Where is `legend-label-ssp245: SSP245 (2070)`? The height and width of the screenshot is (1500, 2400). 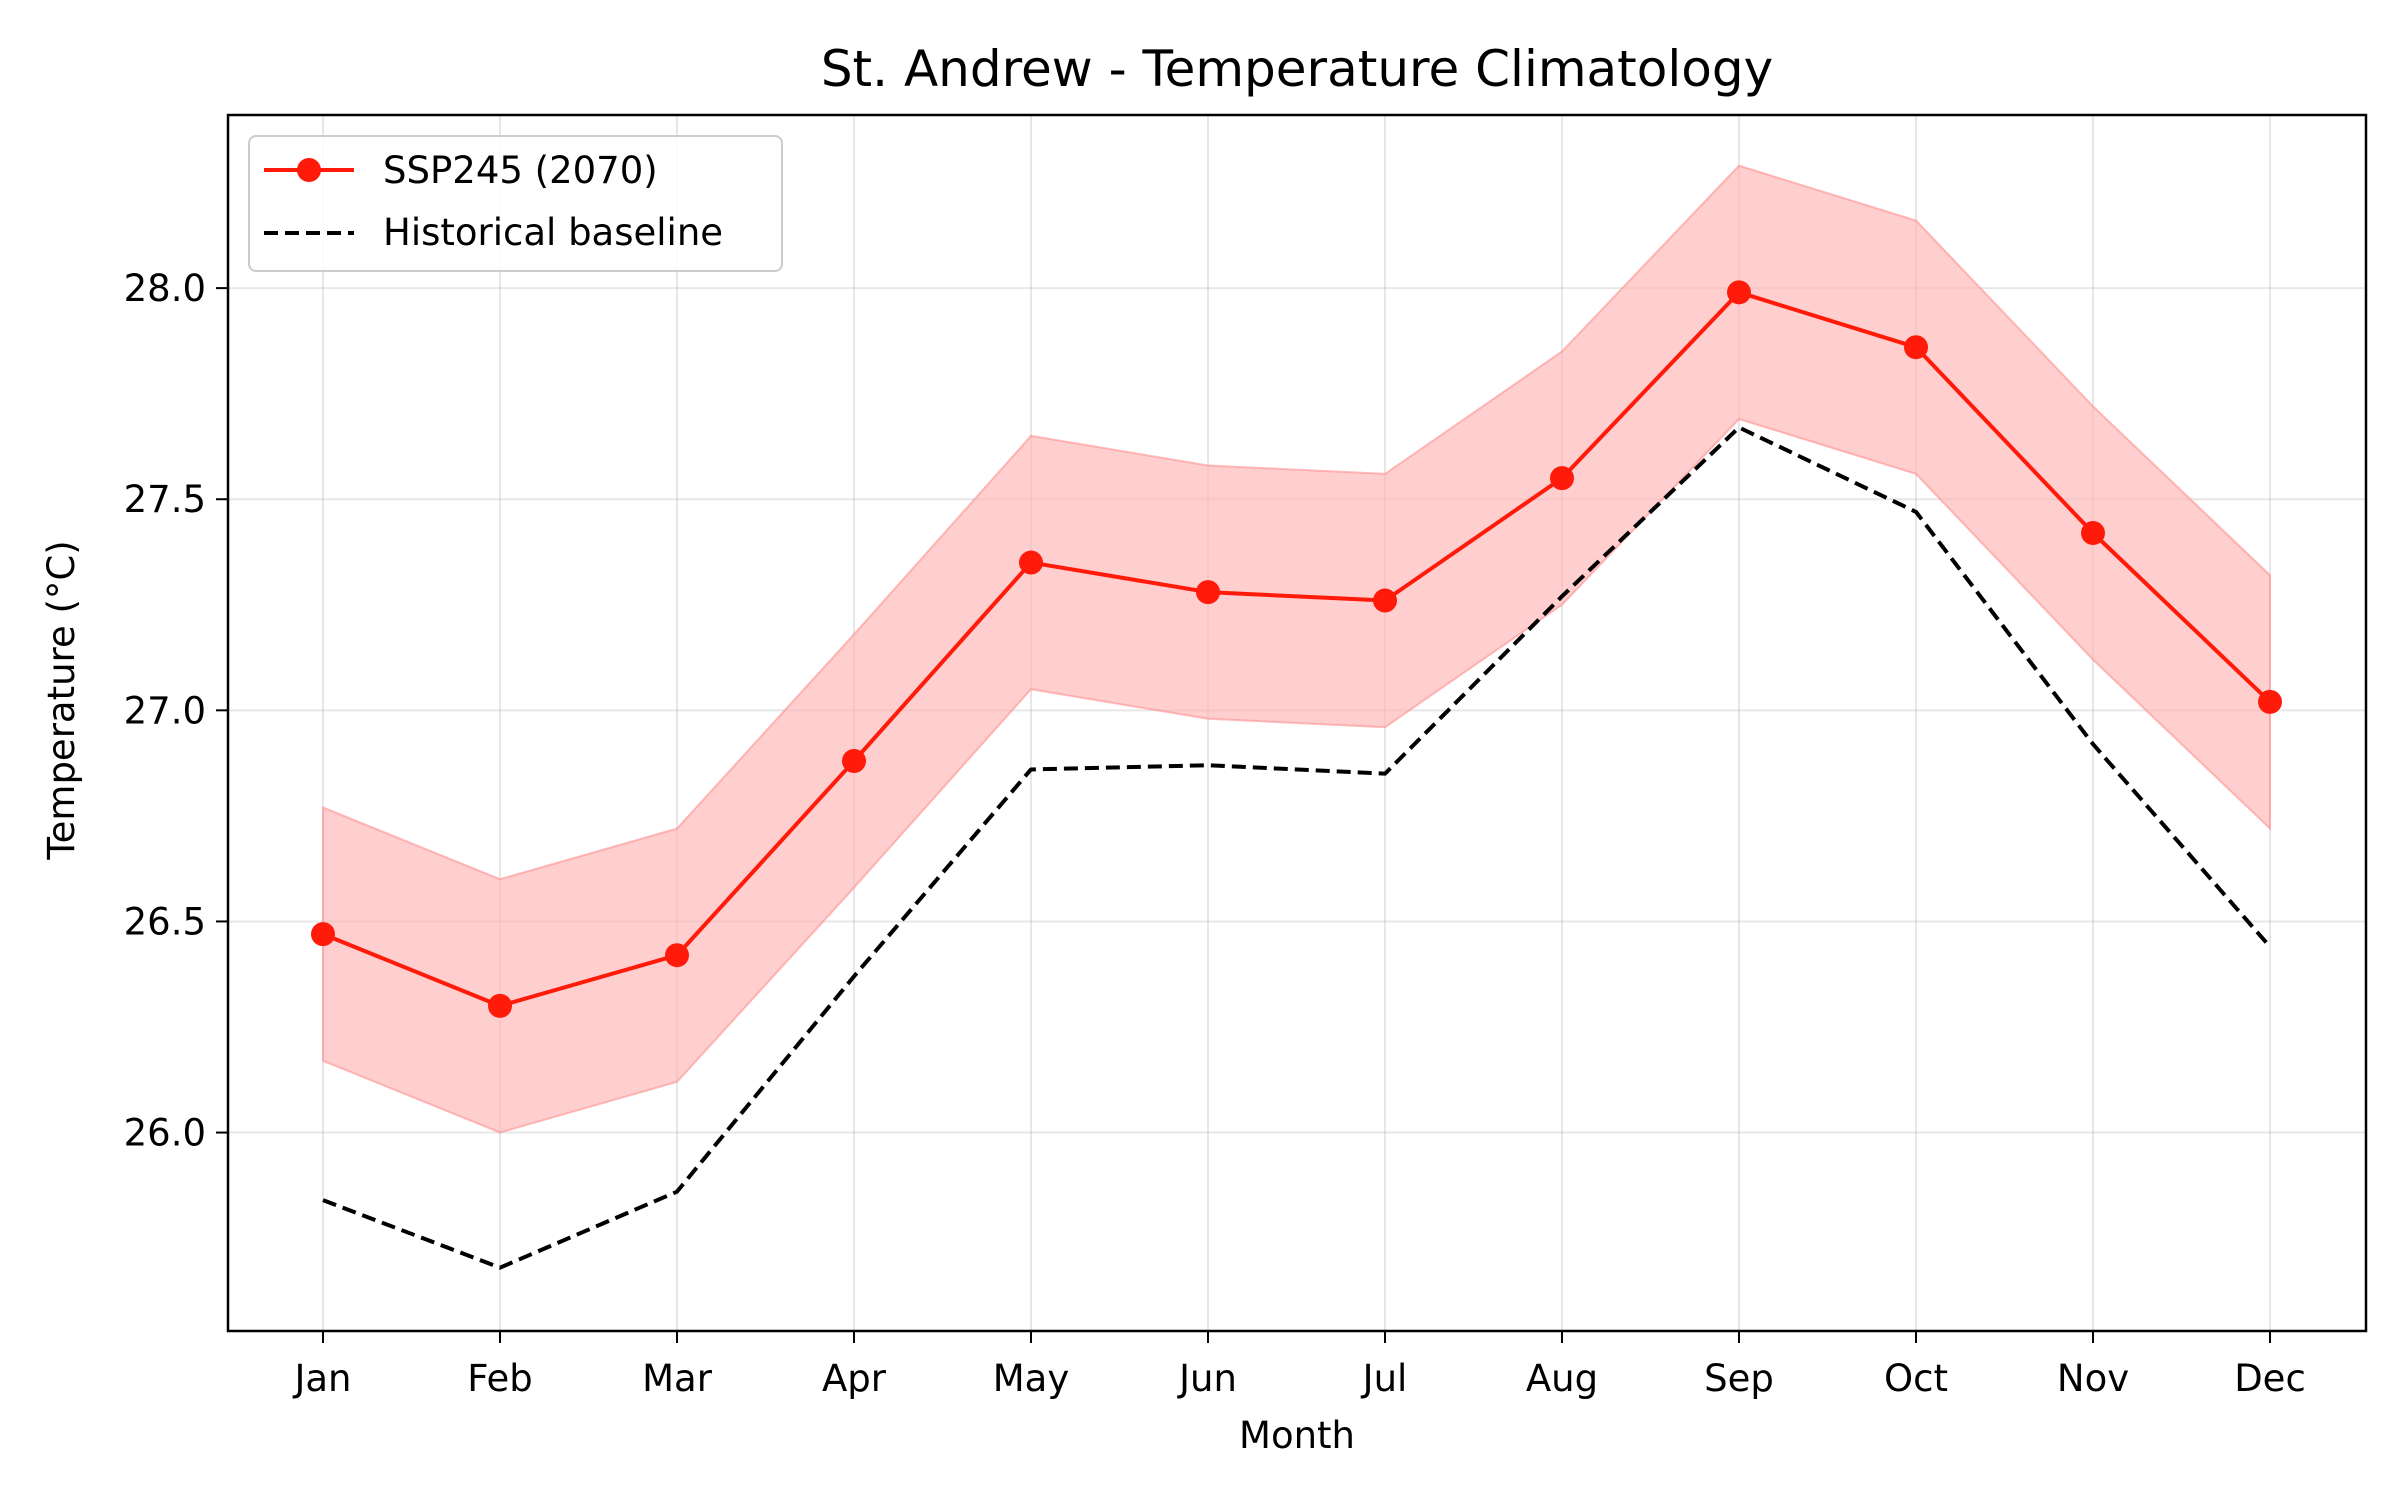
legend-label-ssp245: SSP245 (2070) is located at coordinates (520, 170).